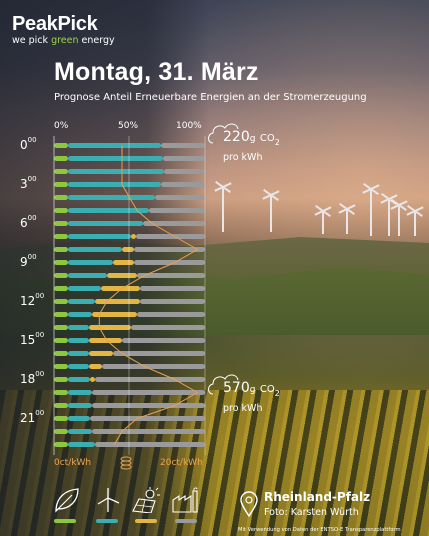  What do you see at coordinates (146, 521) in the screenshot?
I see `legend-solar-swatch` at bounding box center [146, 521].